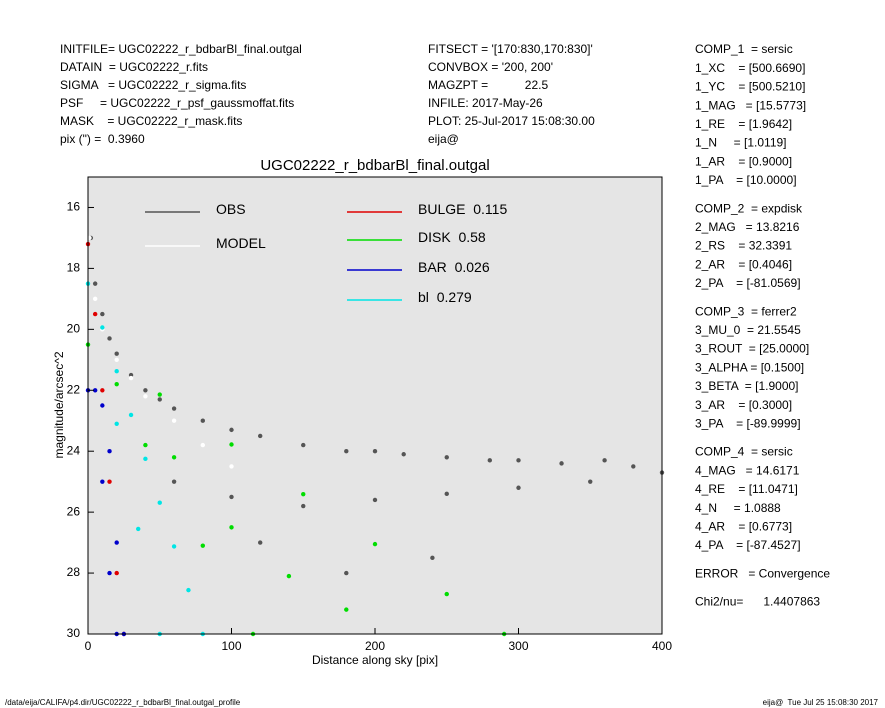 The width and height of the screenshot is (885, 708). What do you see at coordinates (746, 180) in the screenshot?
I see `param-line: 1_PA = [10.0000]` at bounding box center [746, 180].